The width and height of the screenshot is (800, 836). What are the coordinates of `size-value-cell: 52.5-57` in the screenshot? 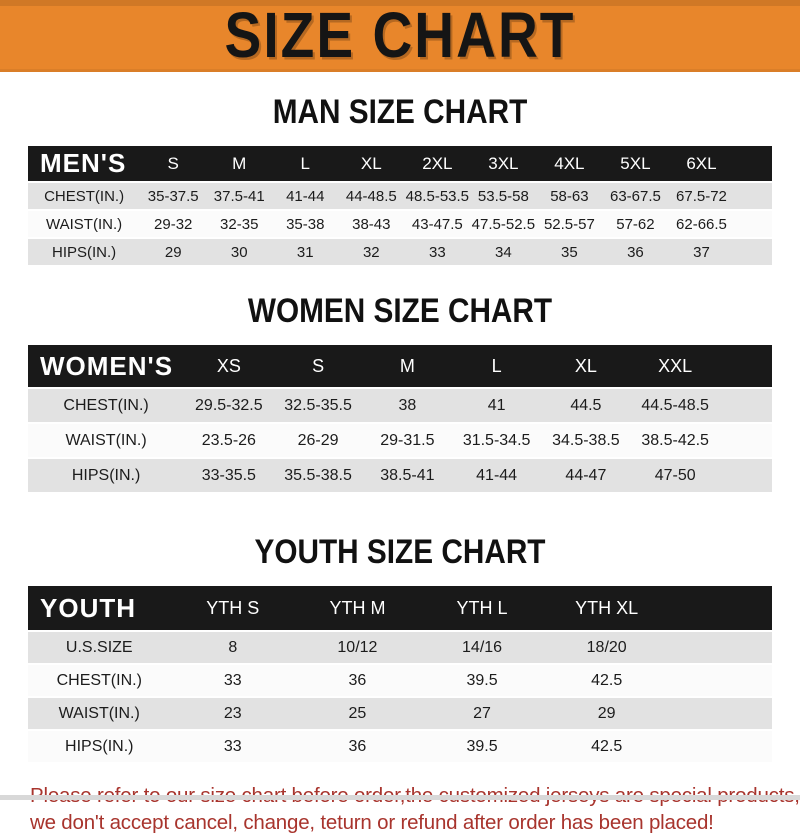 It's located at (569, 225).